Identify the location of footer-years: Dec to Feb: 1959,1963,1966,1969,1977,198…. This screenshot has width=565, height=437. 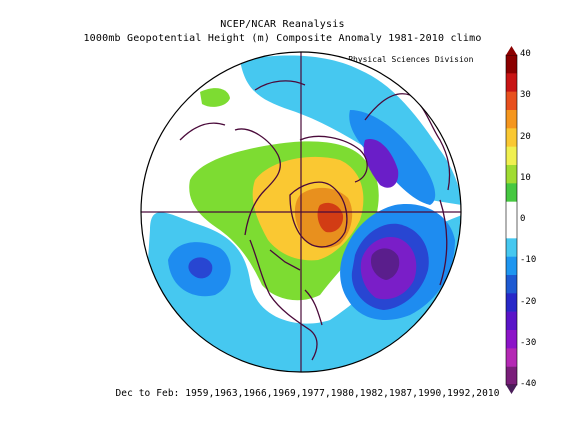
(307, 393).